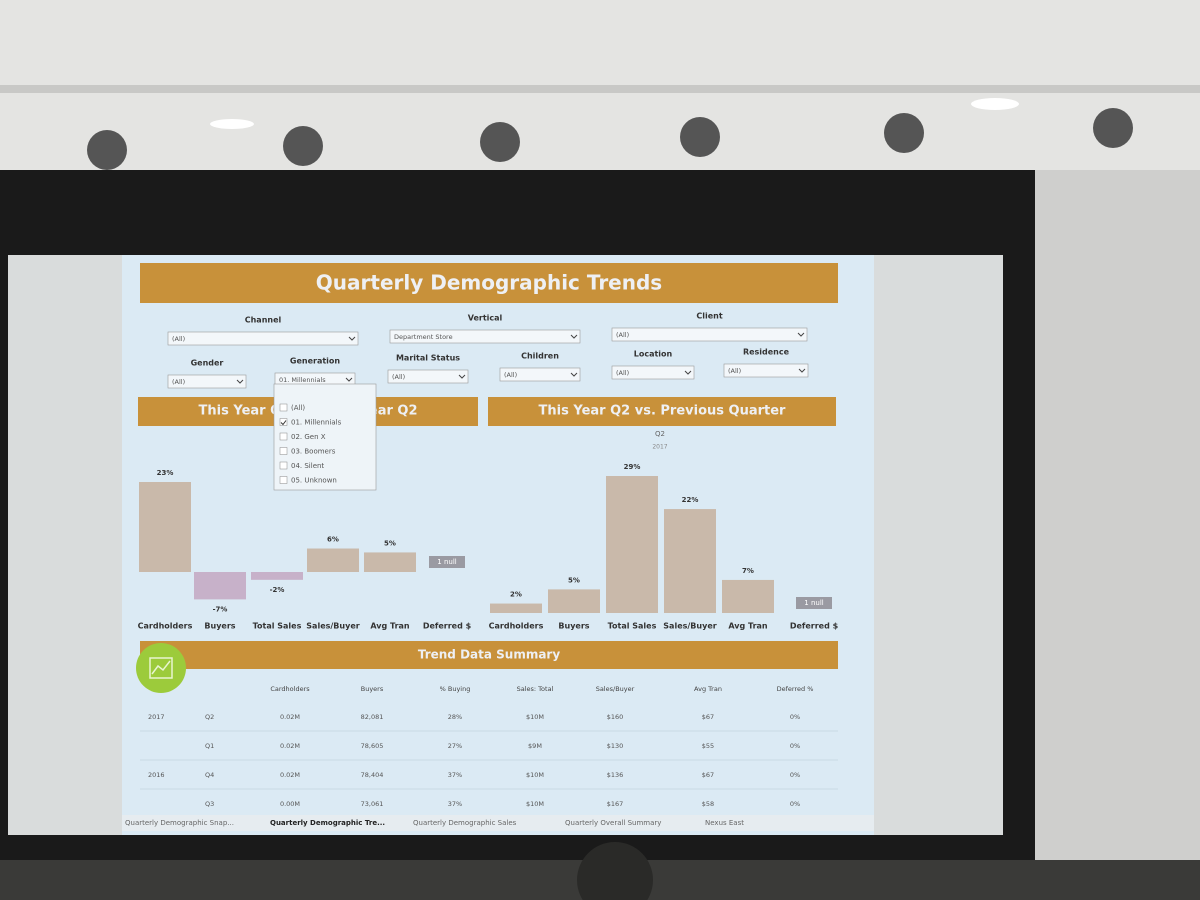  What do you see at coordinates (209, 746) in the screenshot?
I see `table-cell: Q1` at bounding box center [209, 746].